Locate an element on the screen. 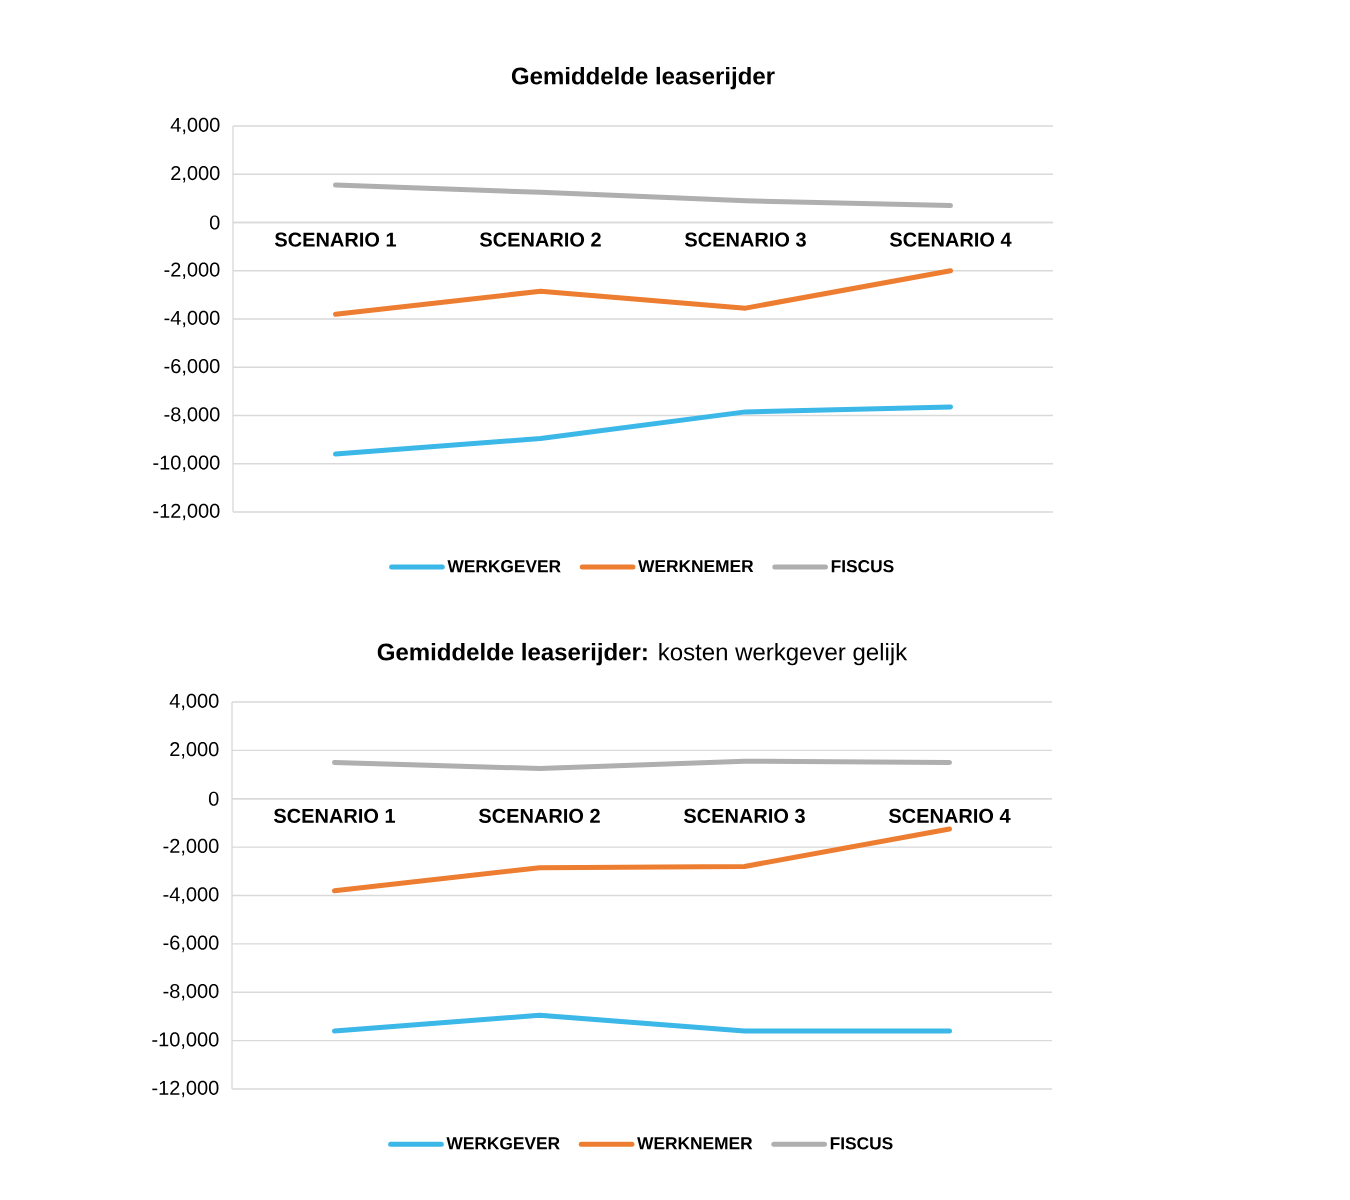 This screenshot has height=1200, width=1350. chart-title: Gemiddelde leaserijder is located at coordinates (643, 78).